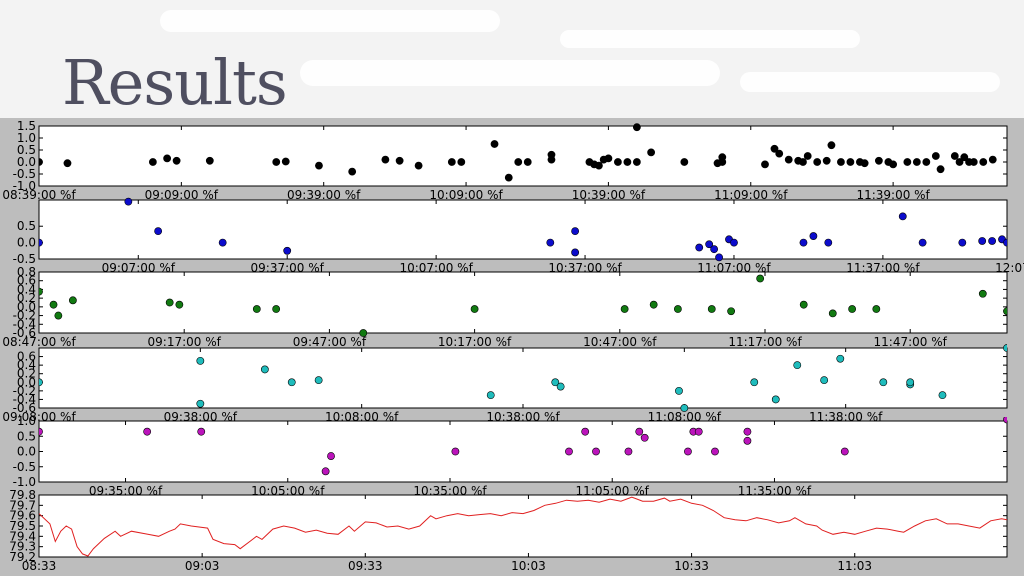  What do you see at coordinates (609, 195) in the screenshot?
I see `x-tick-label: 10:39:00 %f` at bounding box center [609, 195].